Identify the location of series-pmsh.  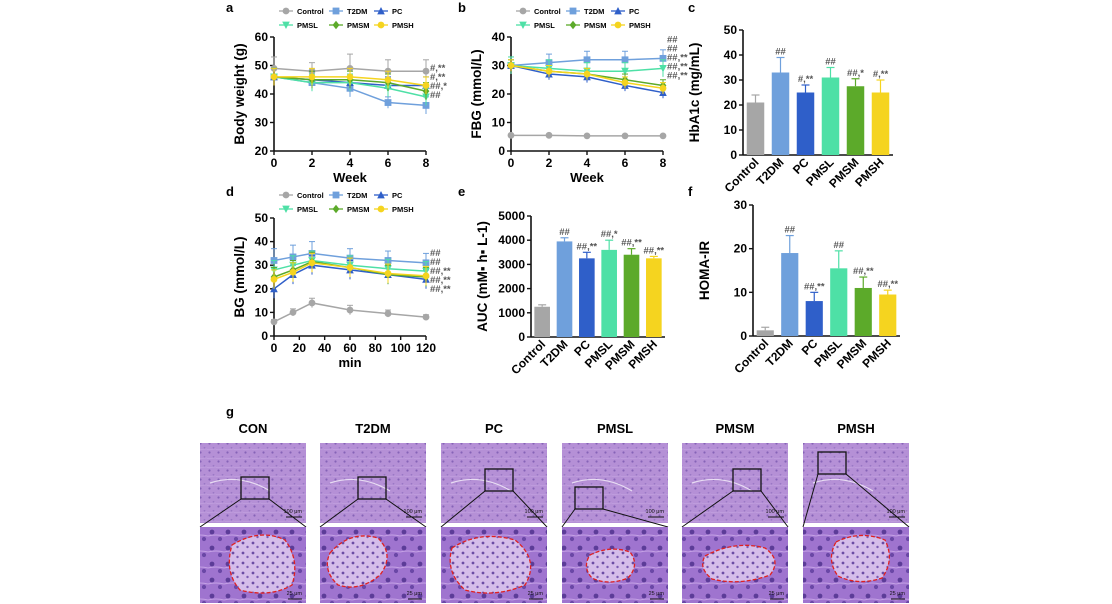
(350, 80).